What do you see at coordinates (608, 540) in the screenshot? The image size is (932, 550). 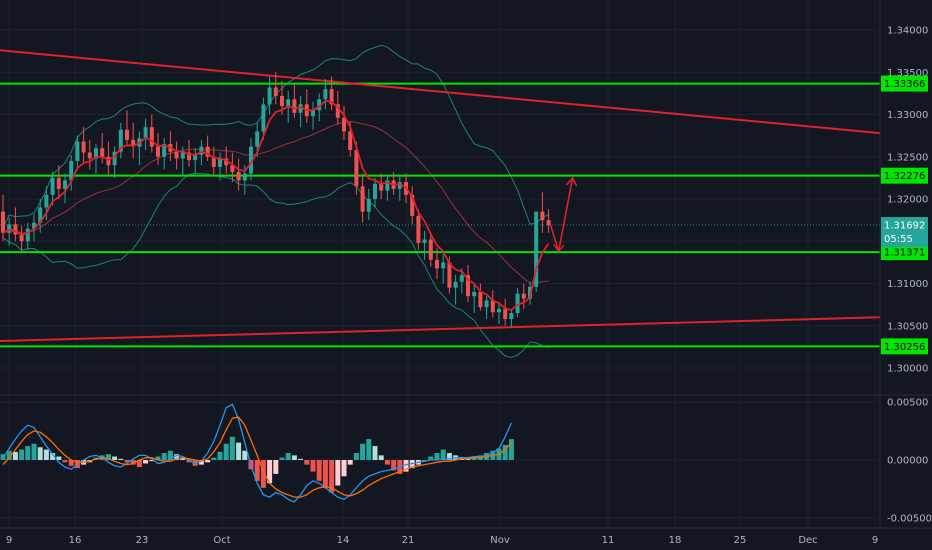 I see `time-tick-label: 11` at bounding box center [608, 540].